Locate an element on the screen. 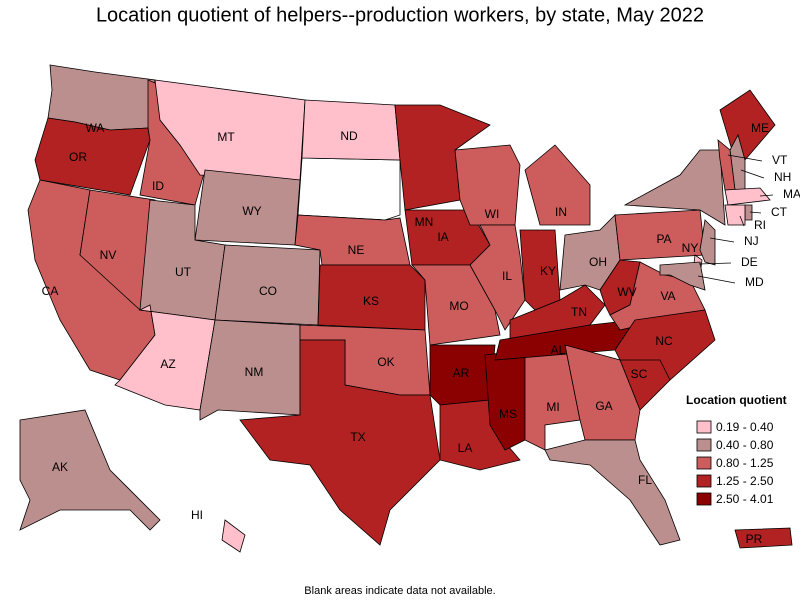  state-label: HI is located at coordinates (197, 515).